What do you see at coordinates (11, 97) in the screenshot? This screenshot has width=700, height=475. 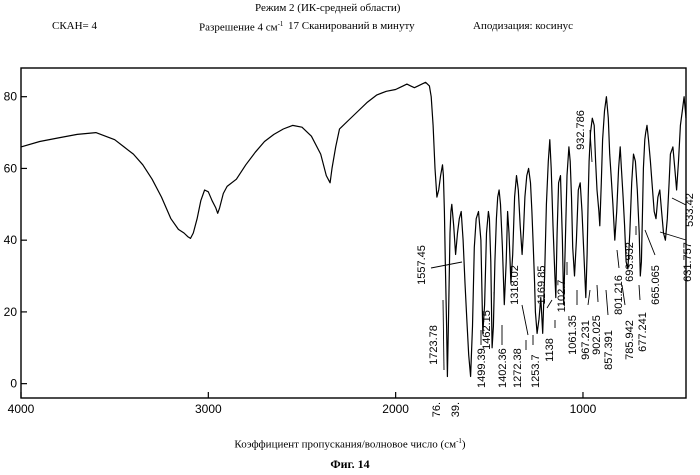 I see `y-tick-label-4: 80` at bounding box center [11, 97].